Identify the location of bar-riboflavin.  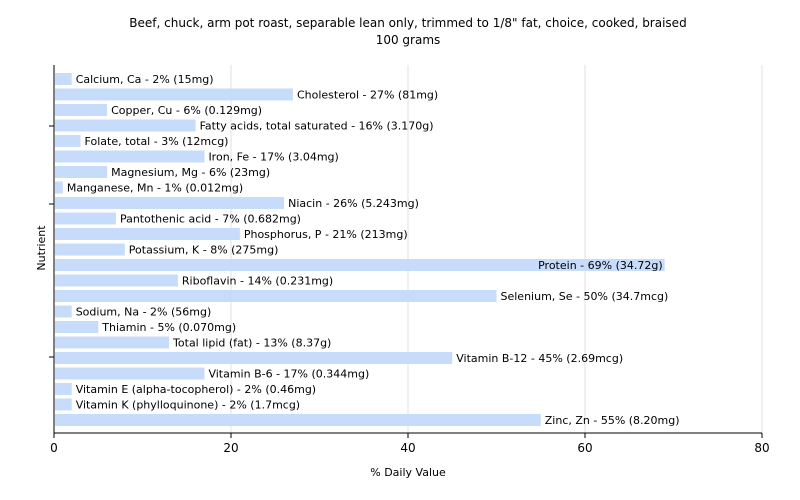
(116, 280).